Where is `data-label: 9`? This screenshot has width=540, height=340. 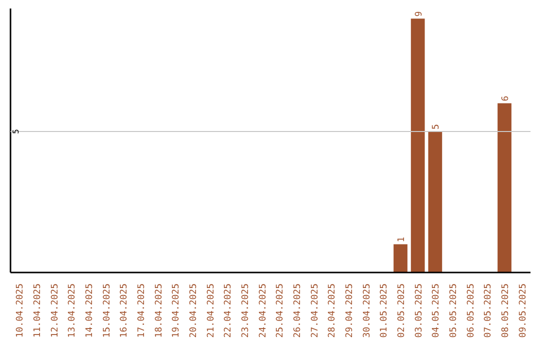 data-label: 9 is located at coordinates (419, 14).